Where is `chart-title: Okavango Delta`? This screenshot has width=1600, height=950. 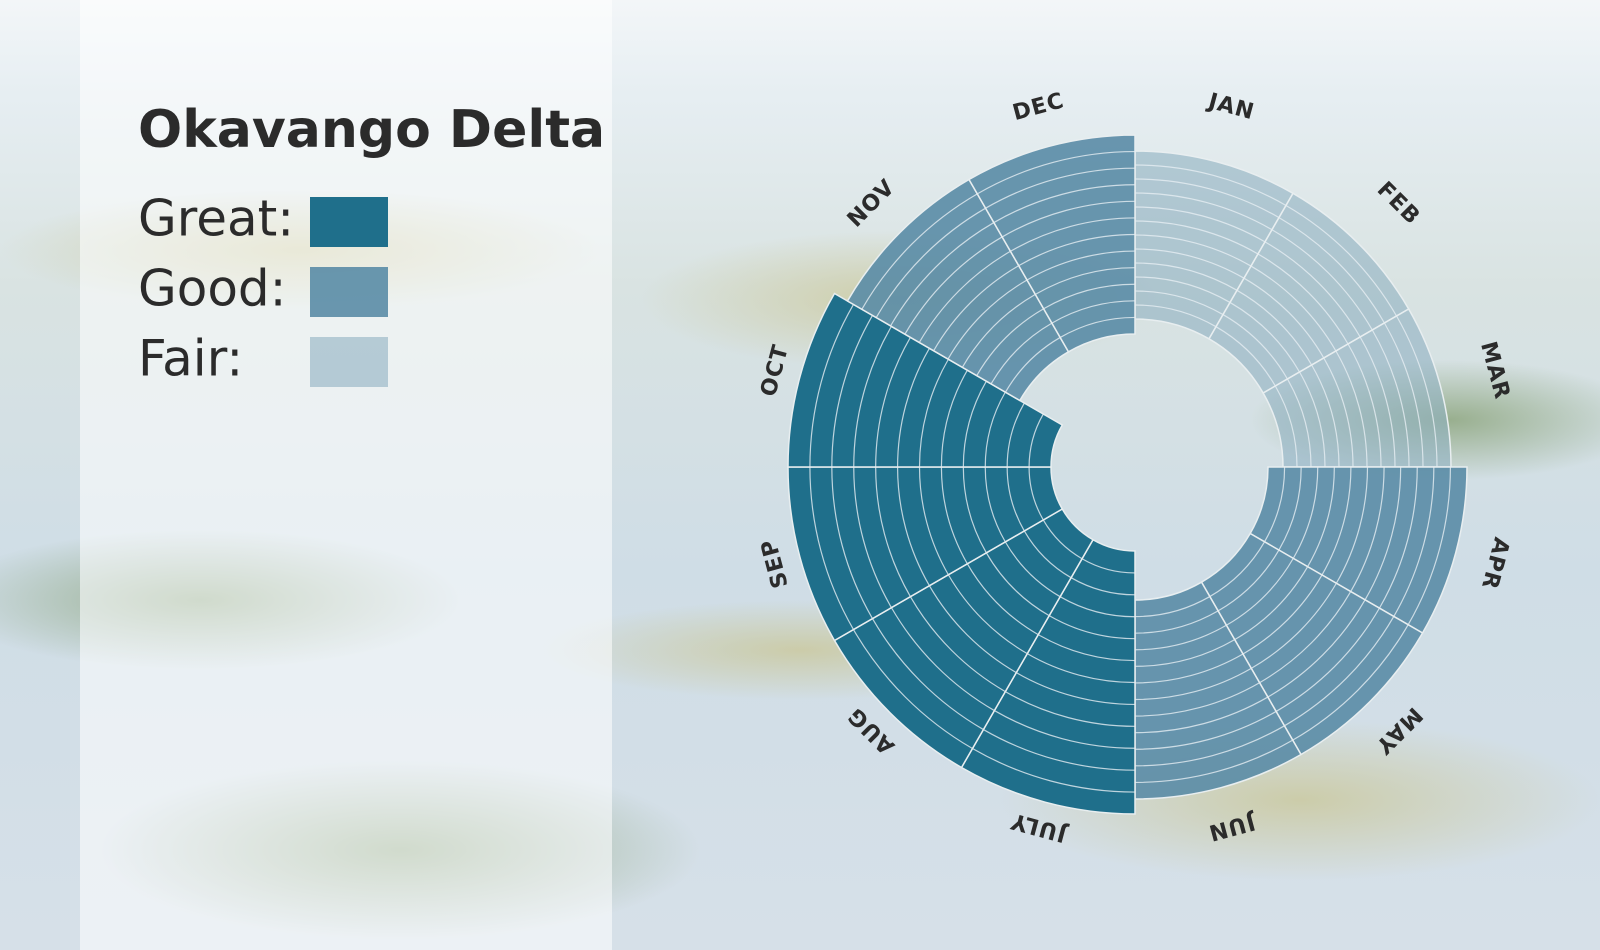
chart-title: Okavango Delta is located at coordinates (371, 130).